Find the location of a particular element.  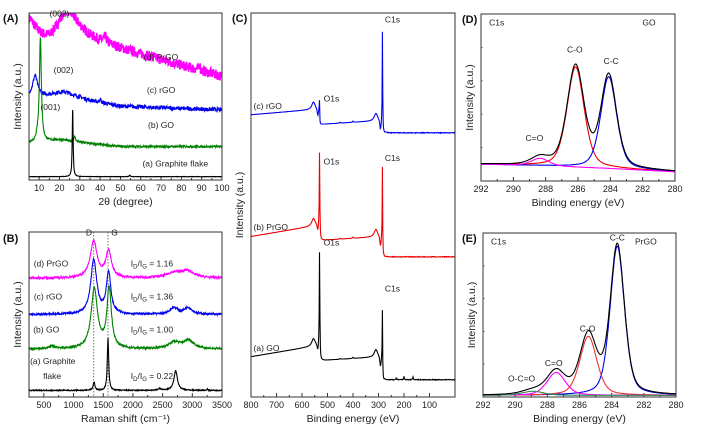

annotation: PrGO is located at coordinates (646, 241).